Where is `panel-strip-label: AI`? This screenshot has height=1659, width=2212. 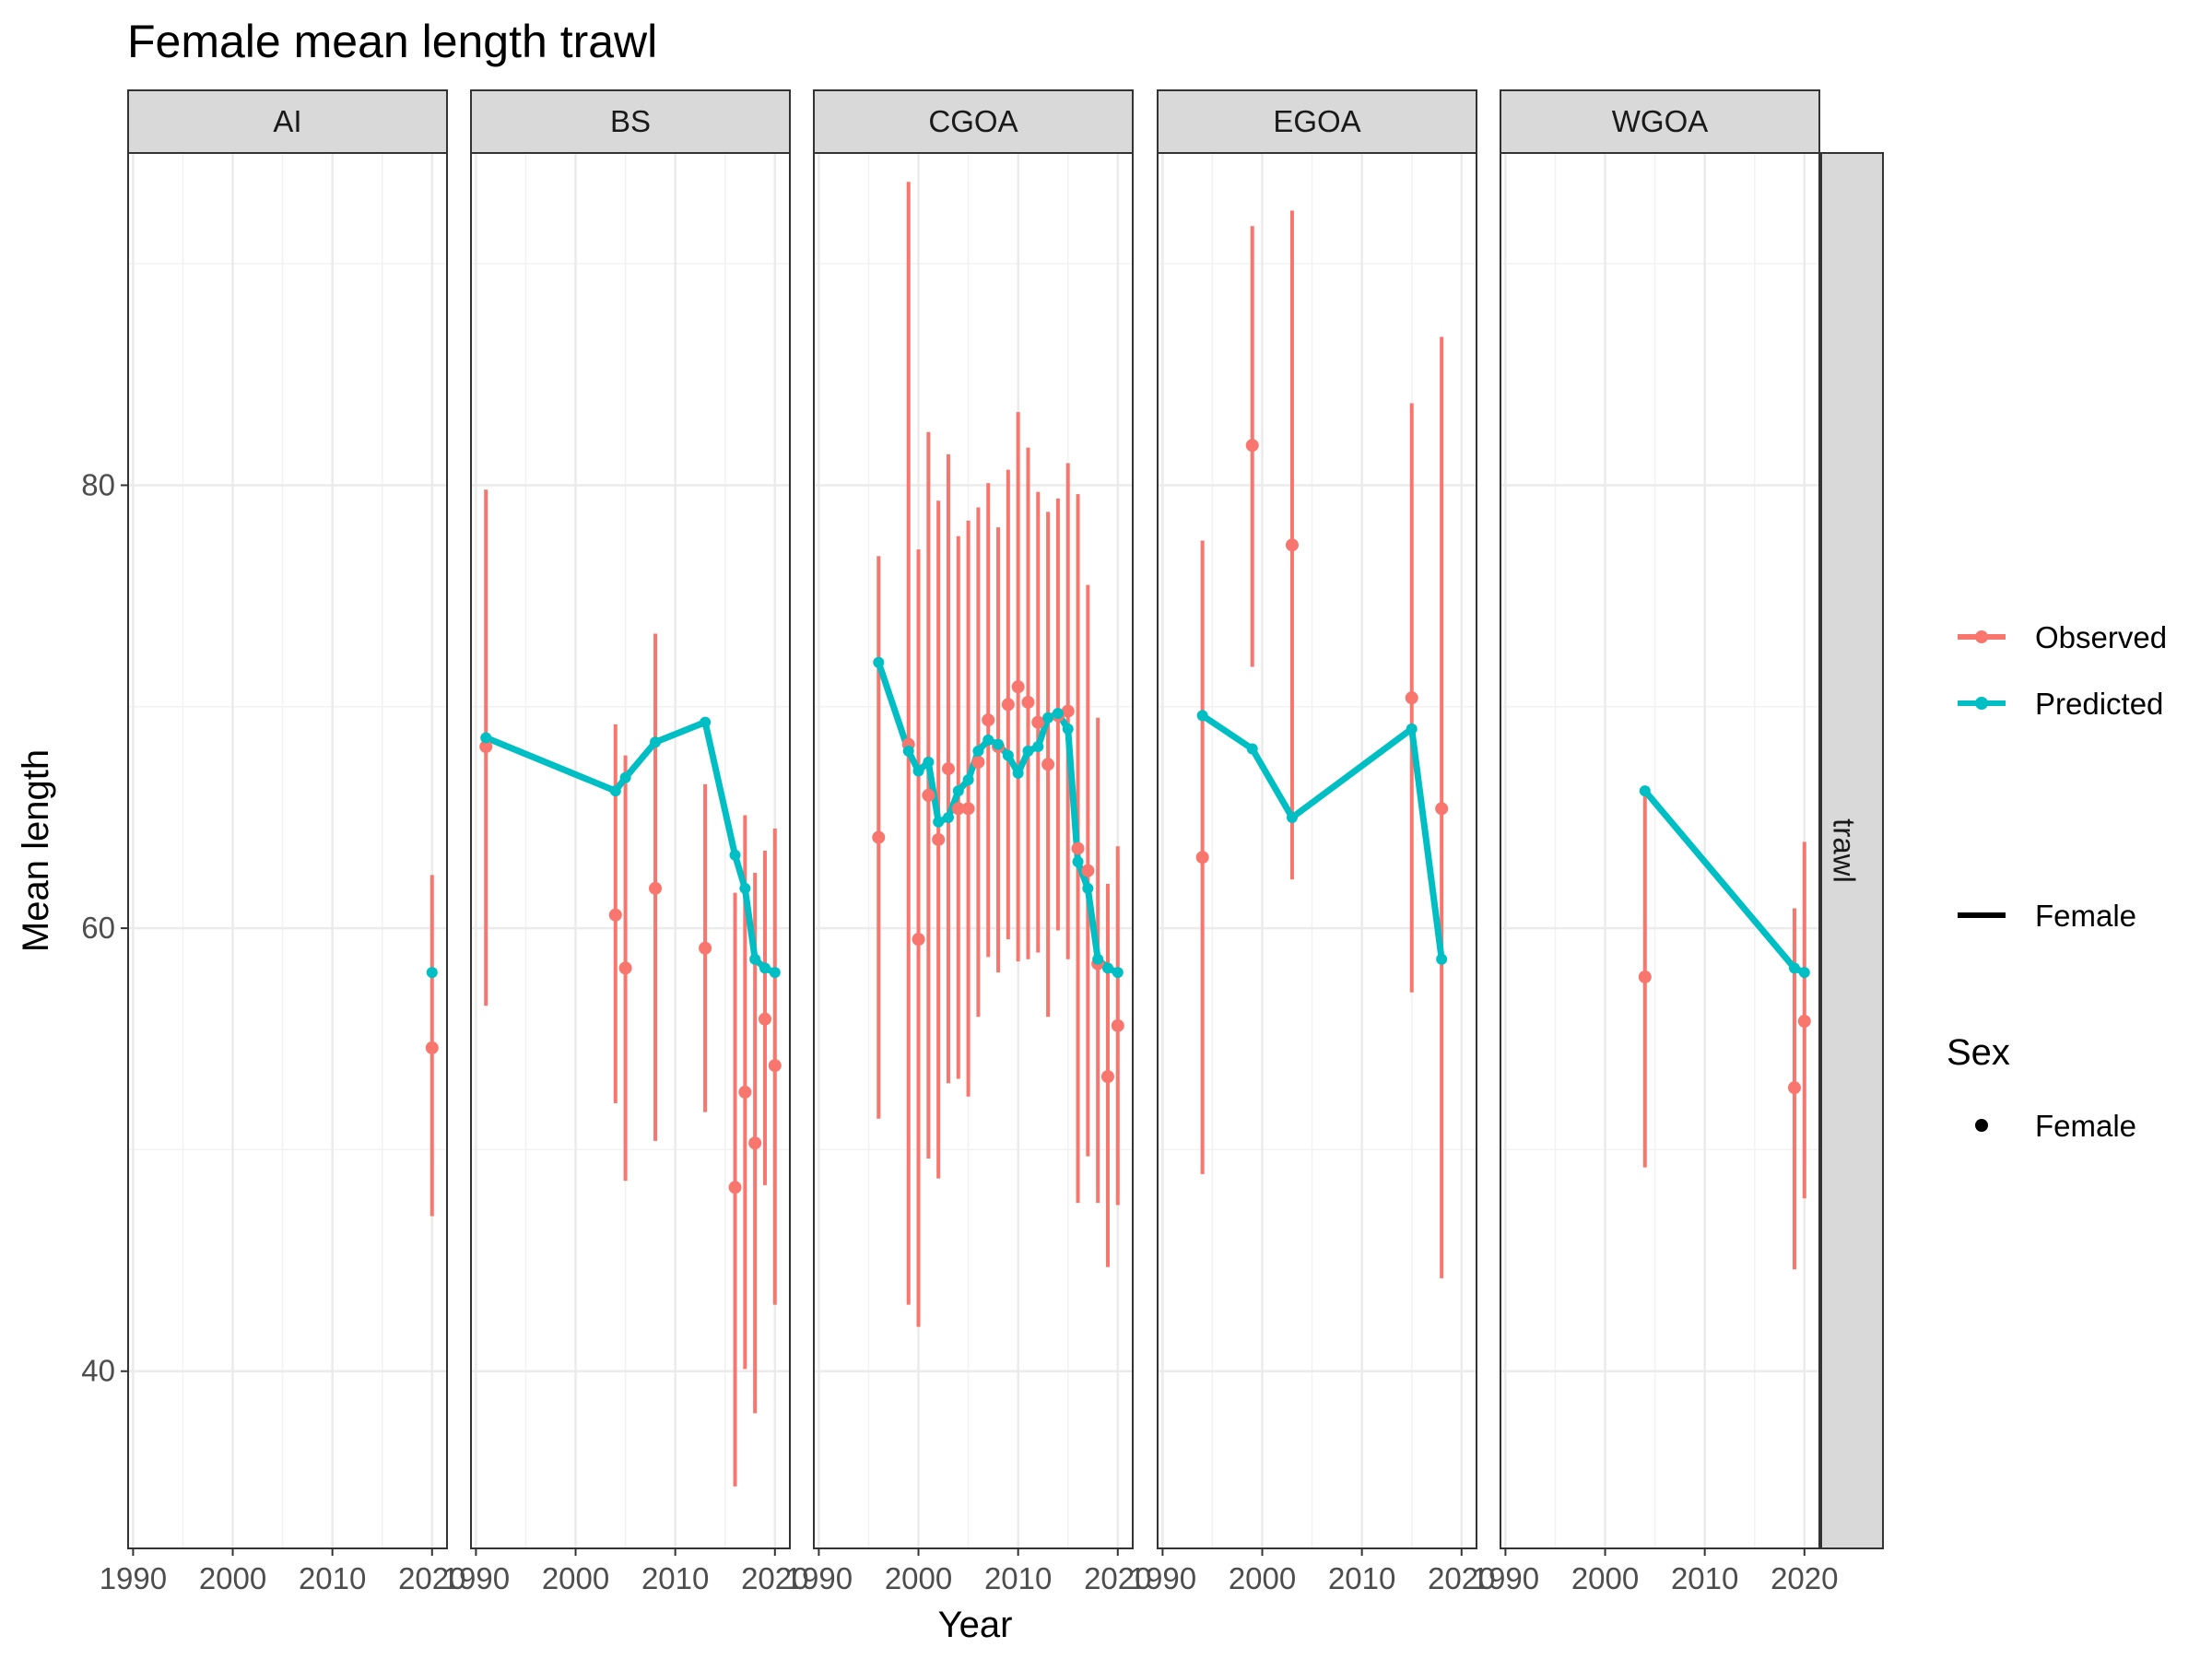 panel-strip-label: AI is located at coordinates (287, 121).